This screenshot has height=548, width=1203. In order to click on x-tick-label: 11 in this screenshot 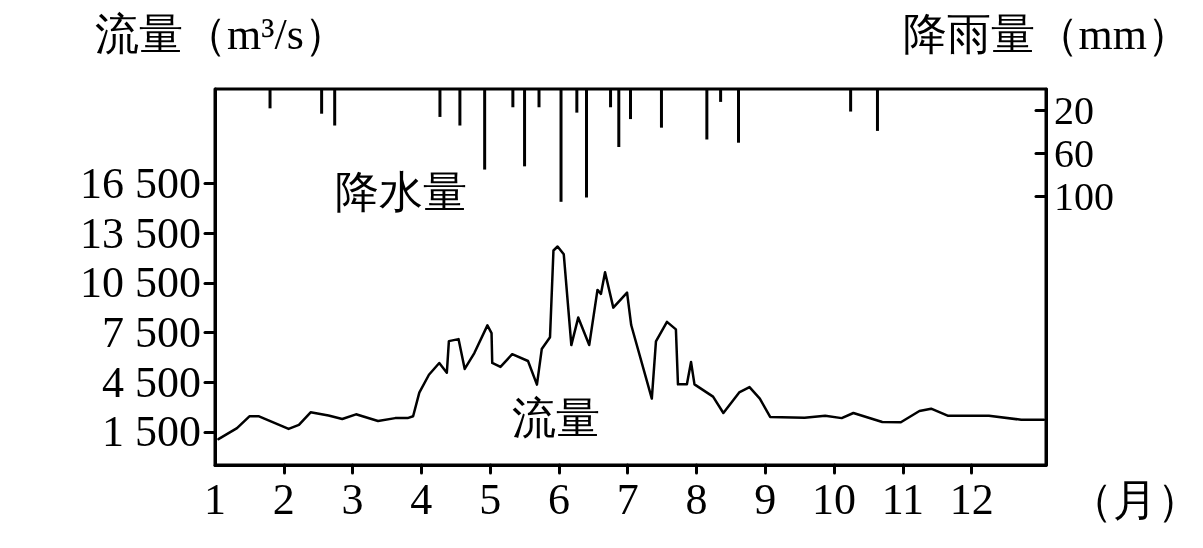, I will do `click(903, 499)`.